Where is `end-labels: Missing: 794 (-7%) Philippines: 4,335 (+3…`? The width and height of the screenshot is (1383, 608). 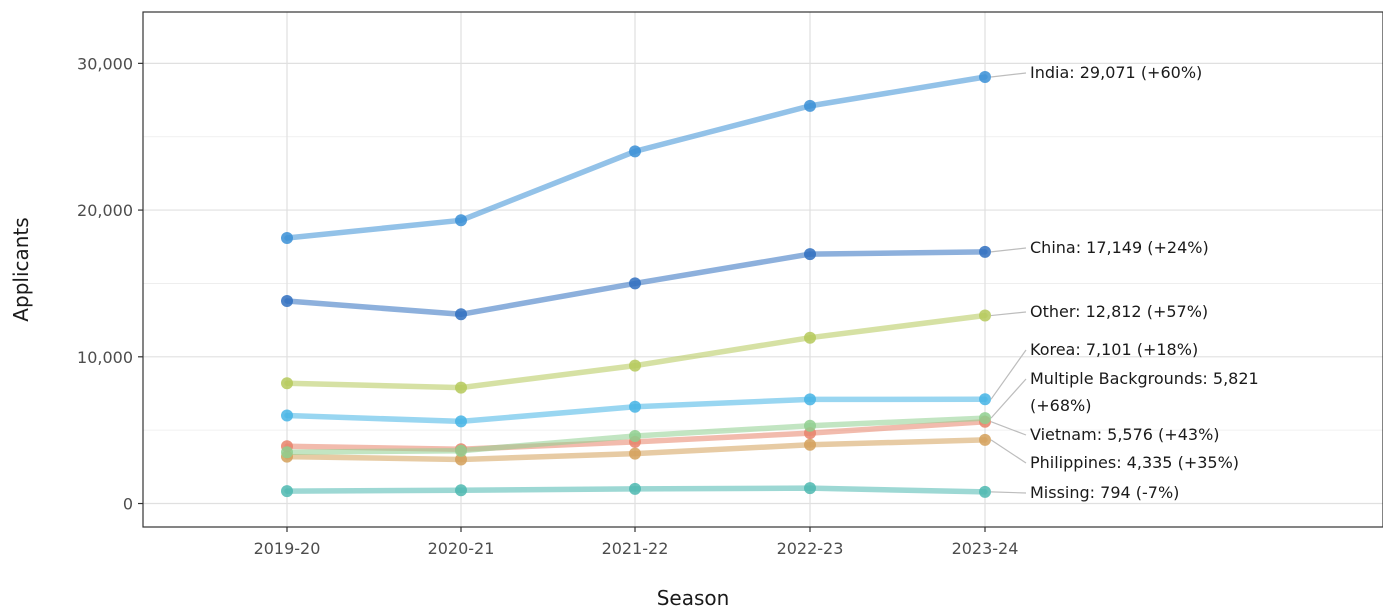
end-labels: Missing: 794 (-7%) Philippines: 4,335 (+3… is located at coordinates (1144, 282).